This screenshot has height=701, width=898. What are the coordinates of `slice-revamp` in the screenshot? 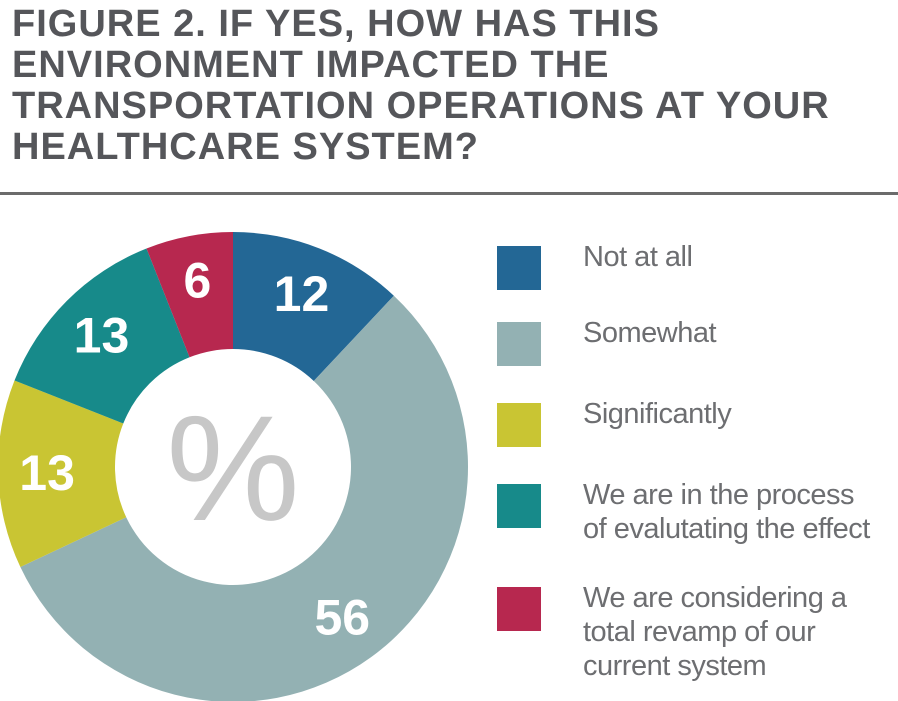 It's located at (189, 295).